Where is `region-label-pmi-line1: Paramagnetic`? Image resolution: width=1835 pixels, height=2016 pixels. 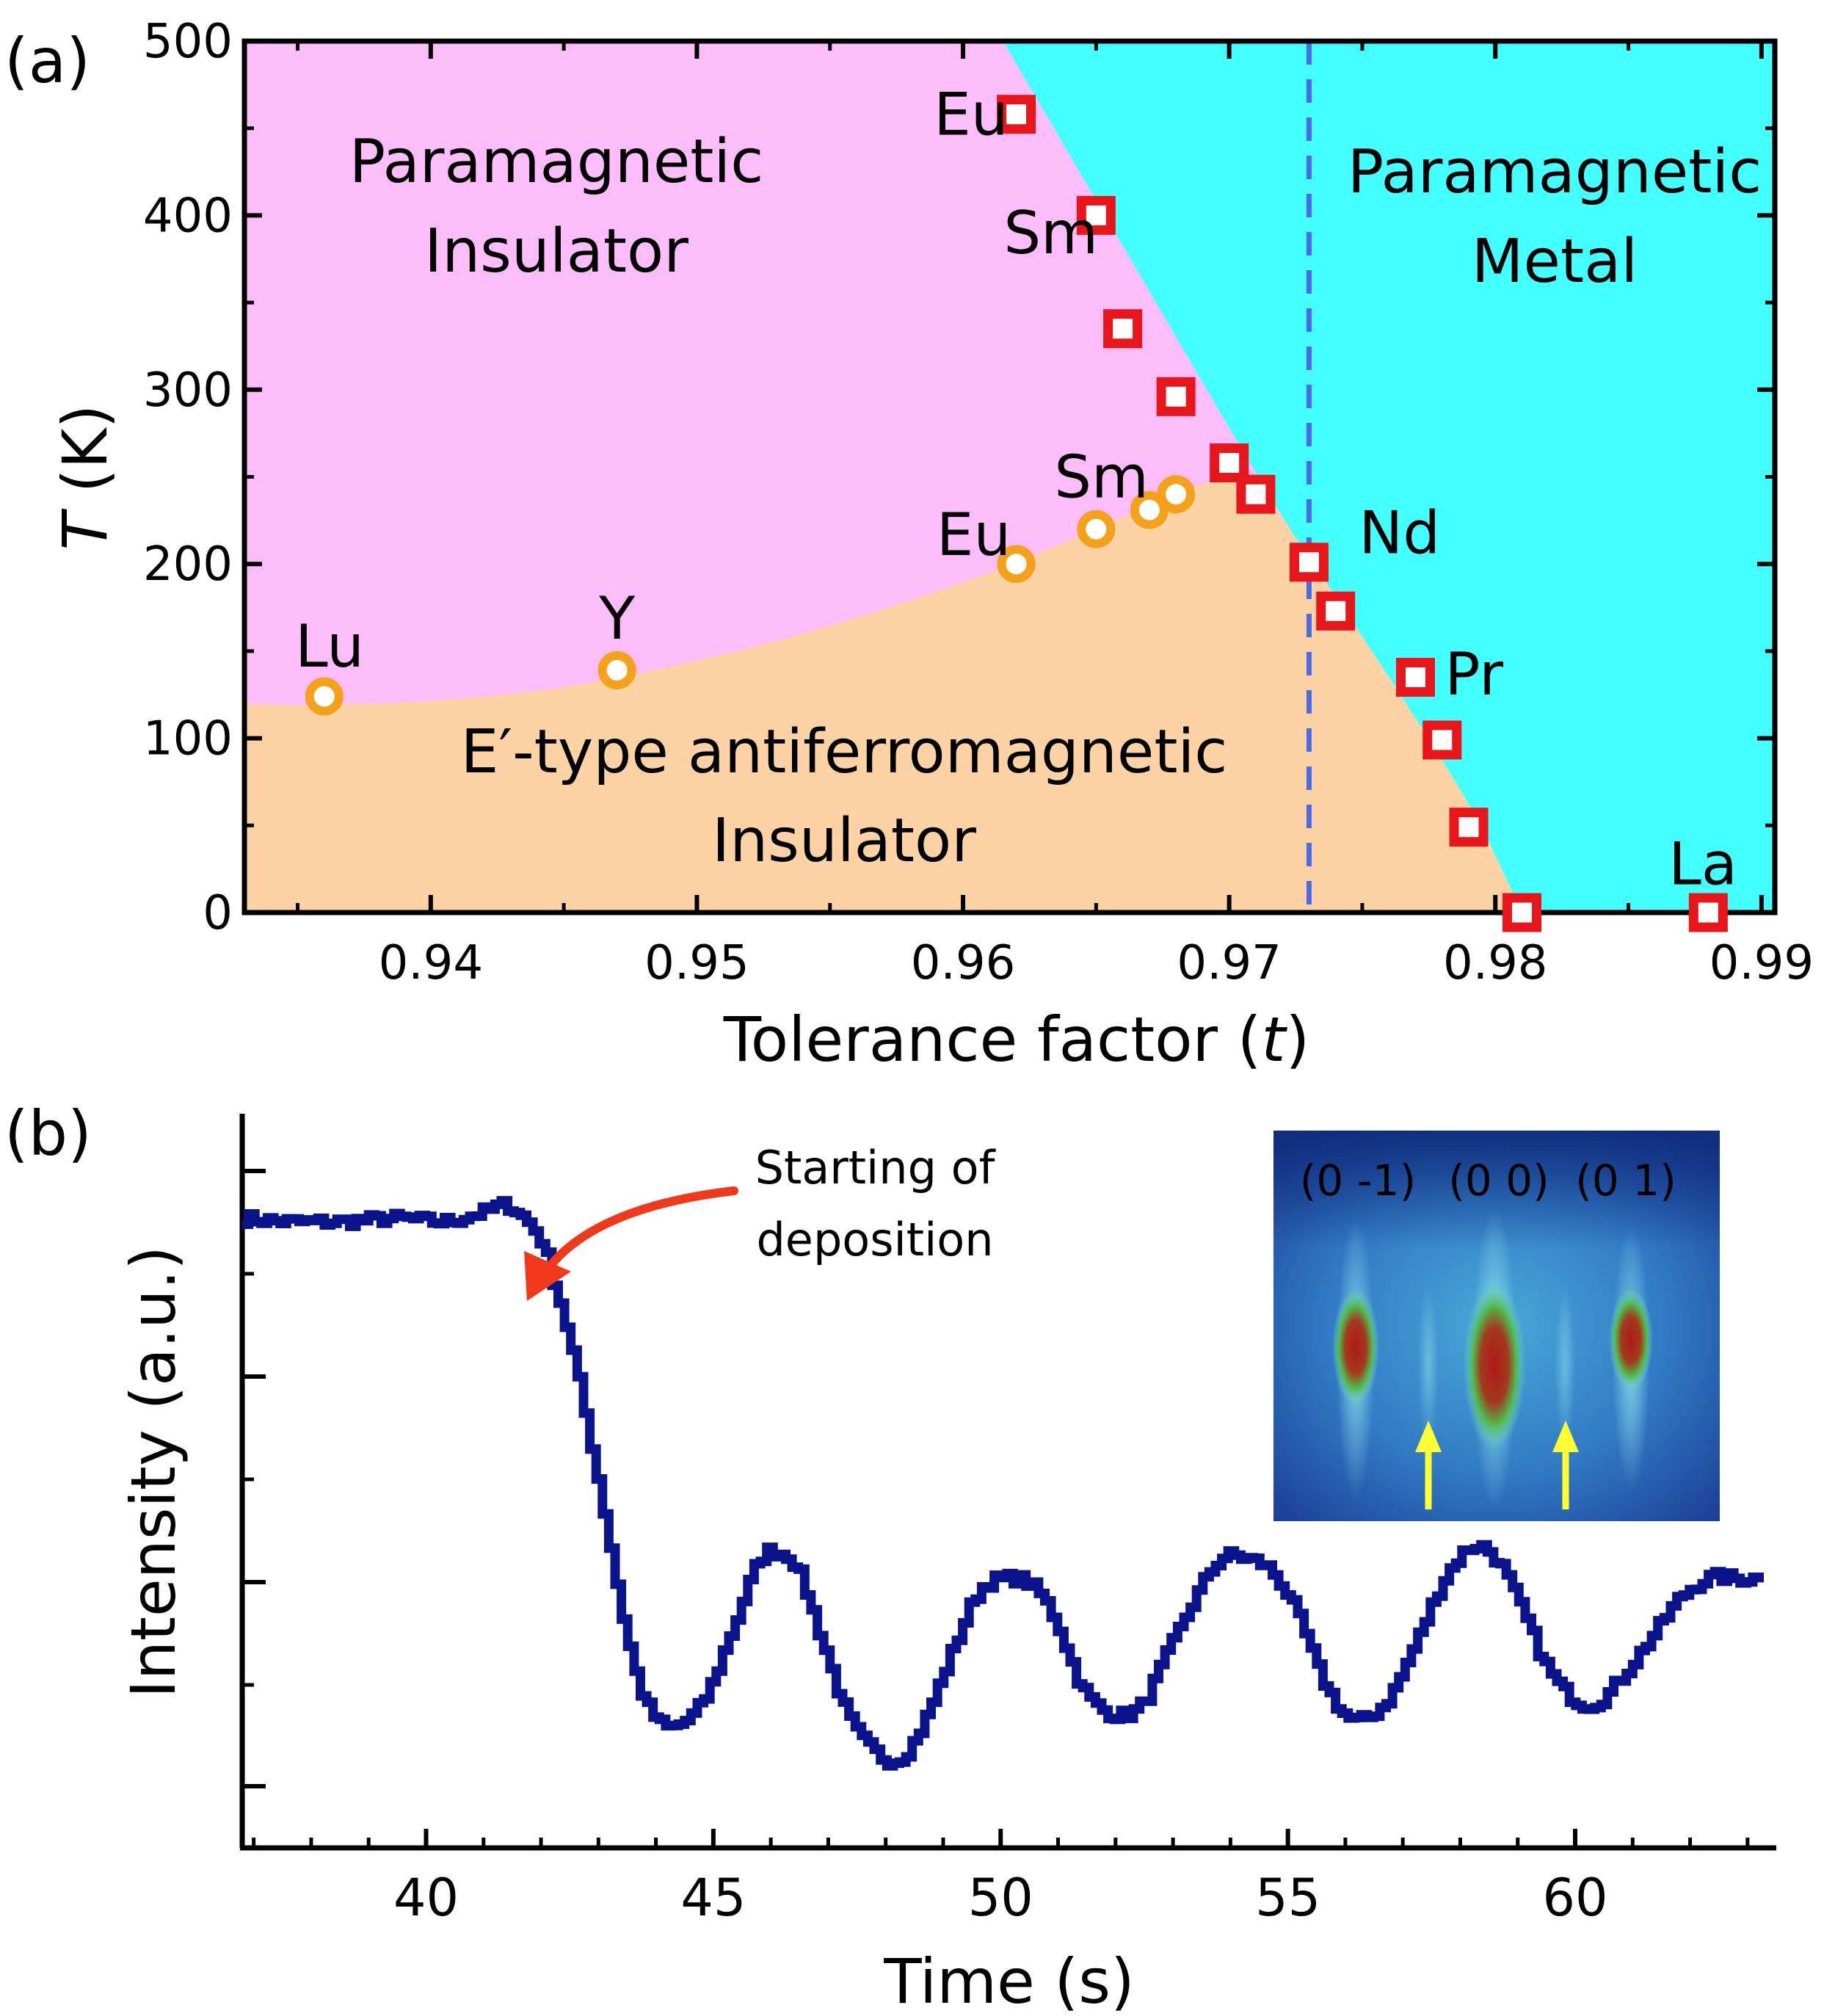
region-label-pmi-line1: Paramagnetic is located at coordinates (556, 162).